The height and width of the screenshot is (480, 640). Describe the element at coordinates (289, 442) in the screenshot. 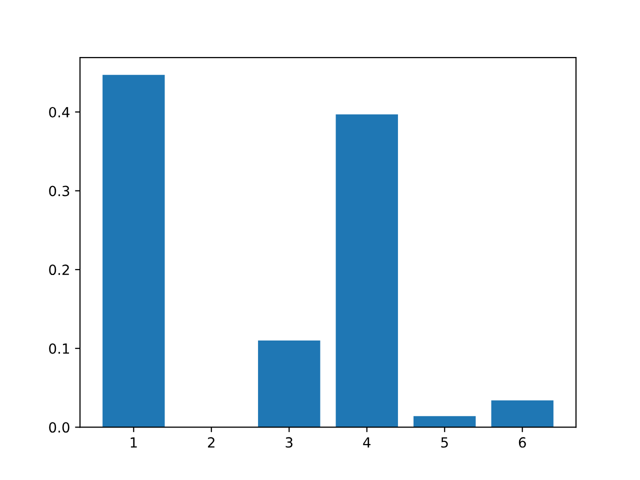

I see `x-tick-label: 3` at that location.